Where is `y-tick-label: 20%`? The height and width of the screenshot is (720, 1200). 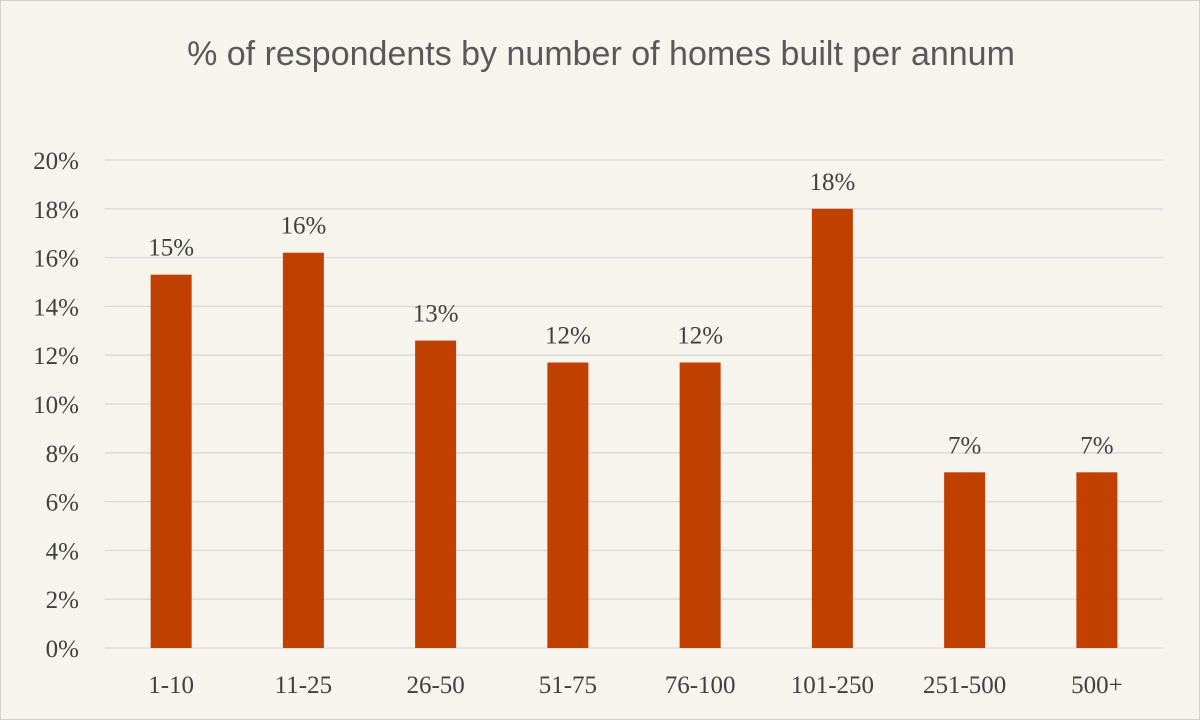 y-tick-label: 20% is located at coordinates (56, 161).